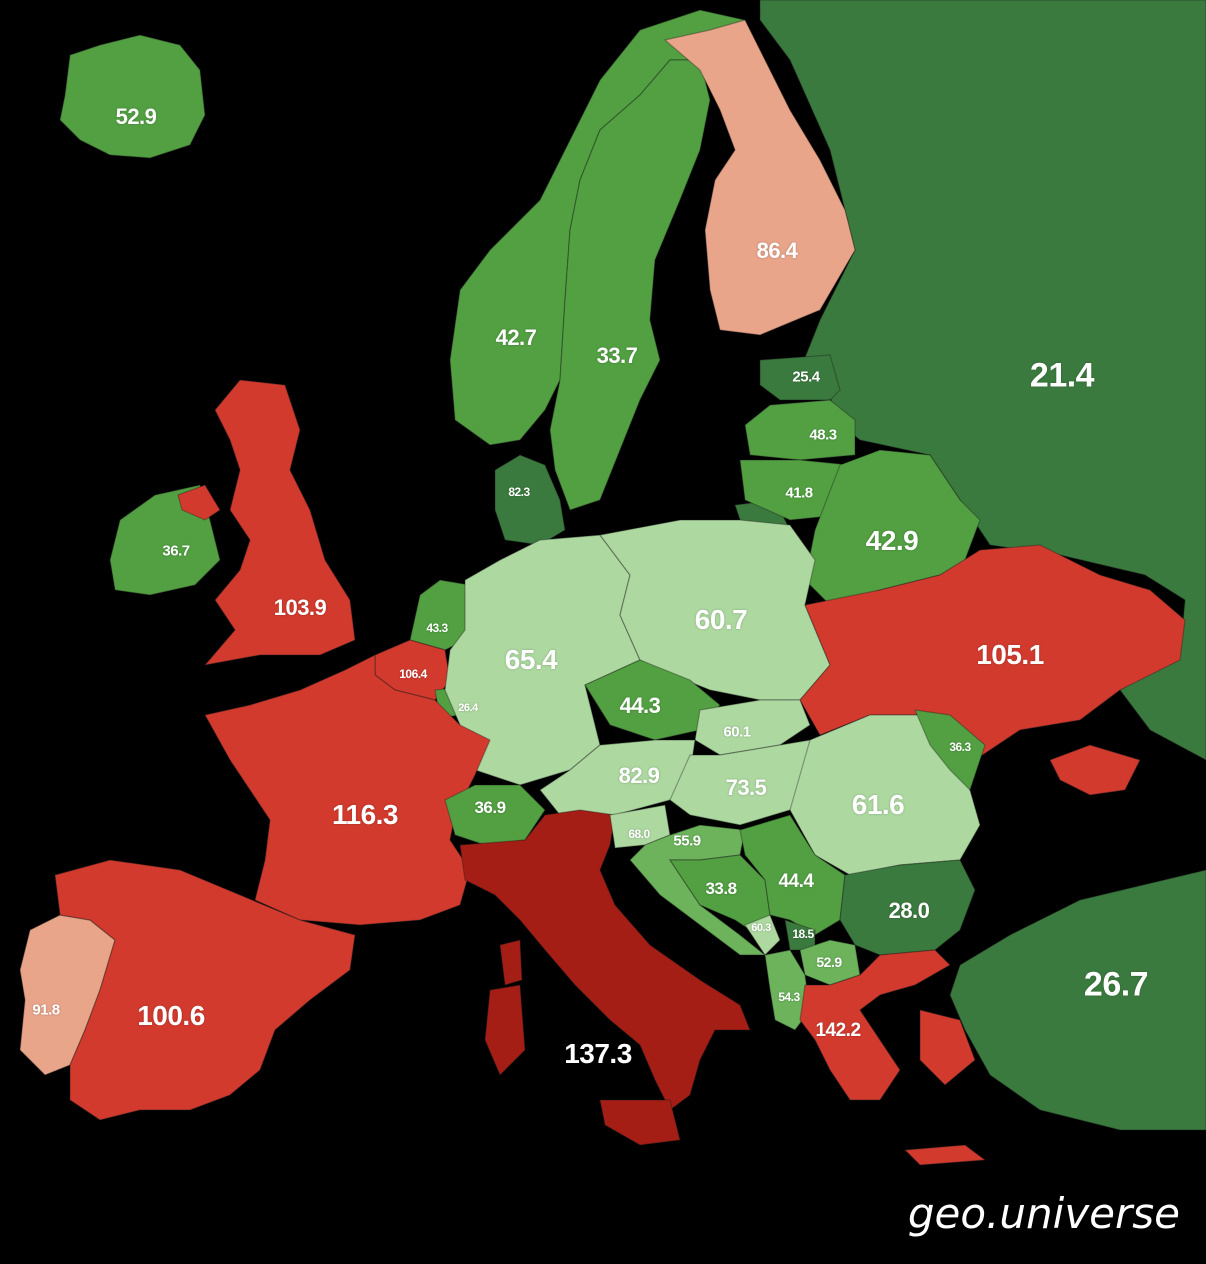  Describe the element at coordinates (777, 250) in the screenshot. I see `label-finland: 86.4` at that location.